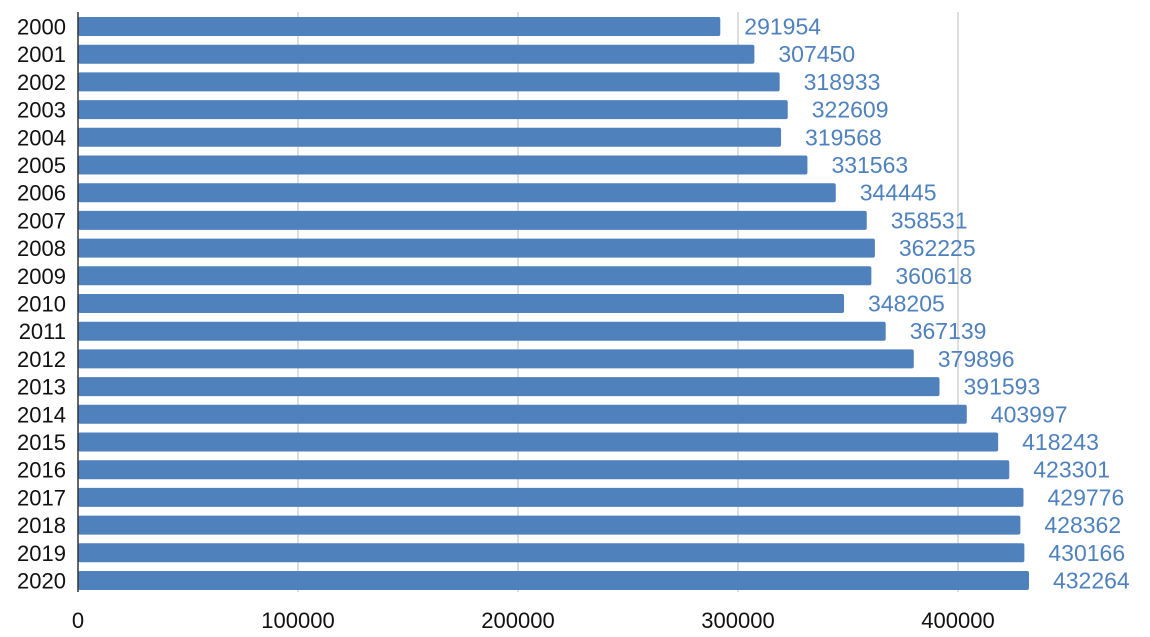 The image size is (1150, 637). What do you see at coordinates (41, 193) in the screenshot?
I see `category-label-2006: 2006` at bounding box center [41, 193].